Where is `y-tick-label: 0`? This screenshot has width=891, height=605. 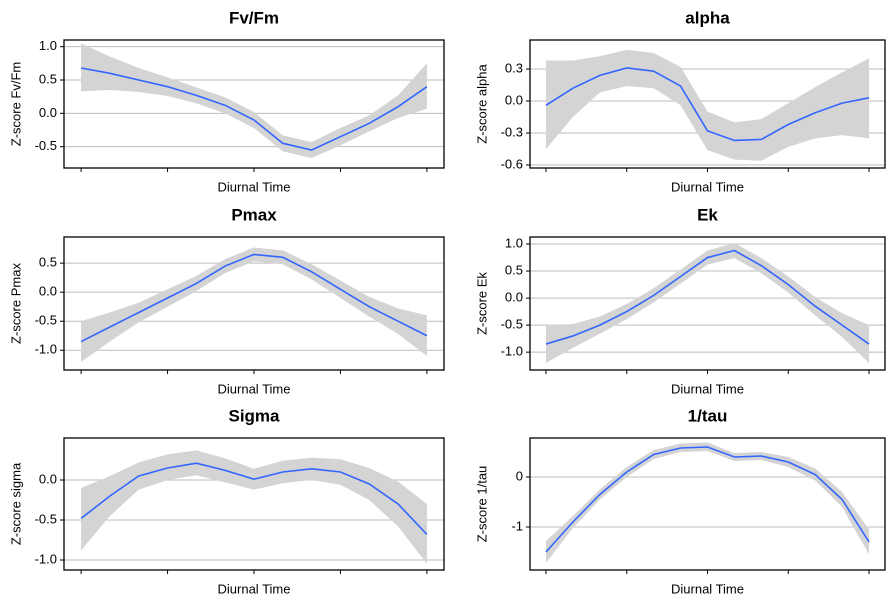 y-tick-label: 0 is located at coordinates (519, 475).